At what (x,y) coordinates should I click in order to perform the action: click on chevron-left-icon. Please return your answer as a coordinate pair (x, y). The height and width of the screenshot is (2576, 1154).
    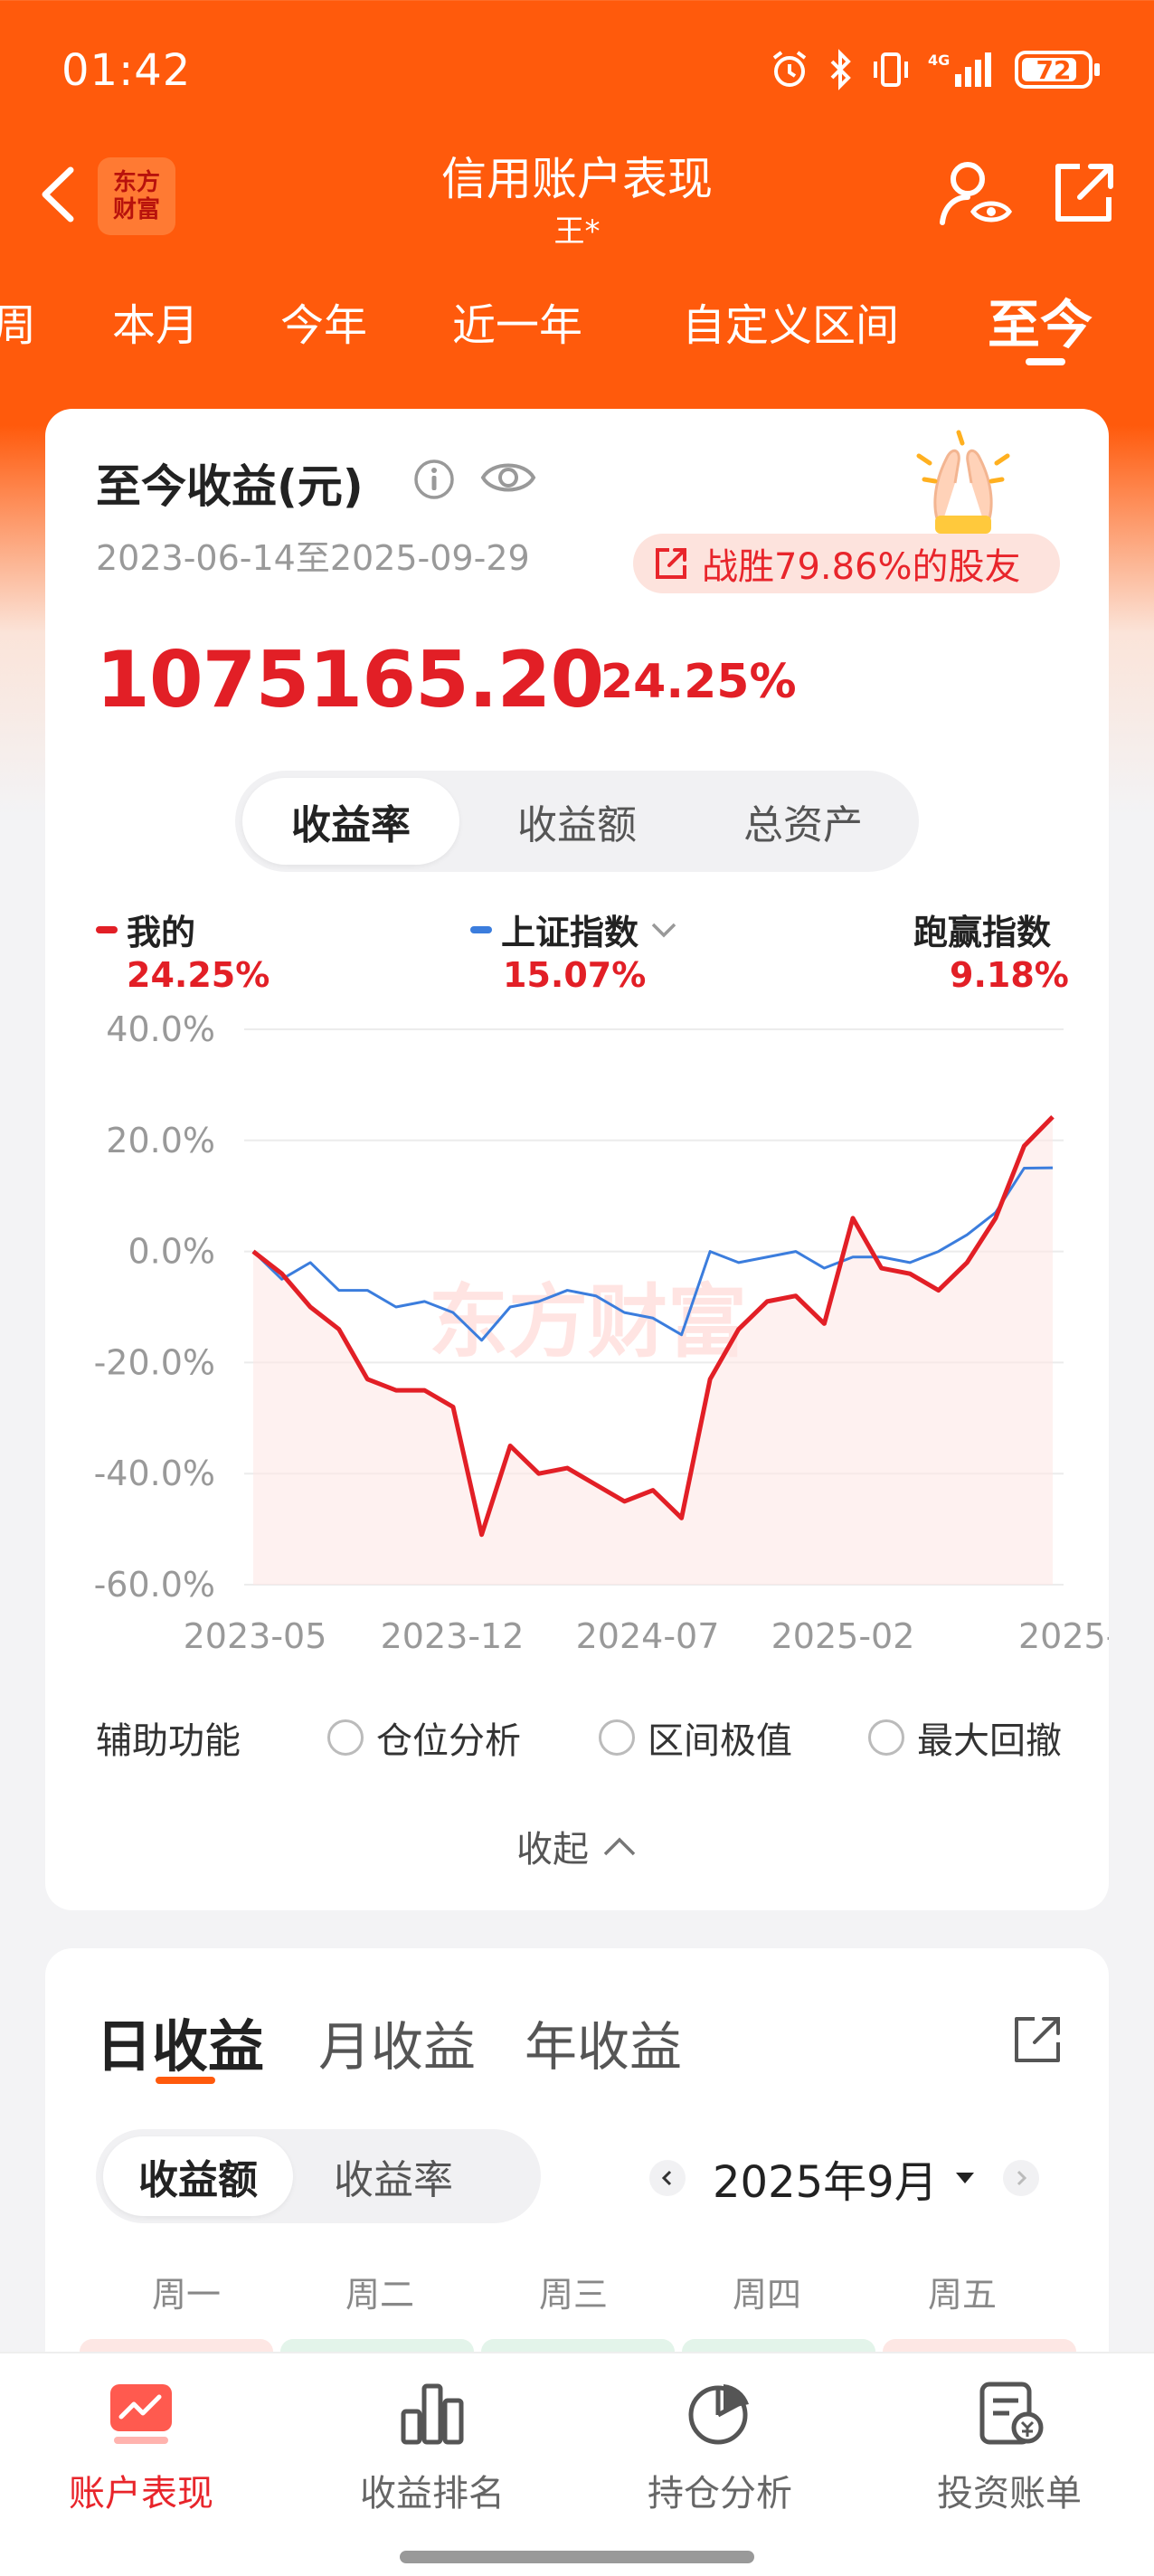
    Looking at the image, I should click on (666, 2178).